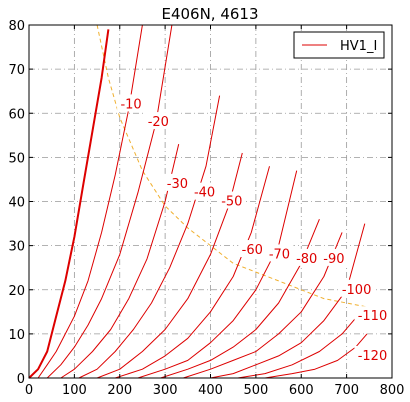 This screenshot has height=402, width=410. What do you see at coordinates (301, 390) in the screenshot?
I see `x-tick-label: 600` at bounding box center [301, 390].